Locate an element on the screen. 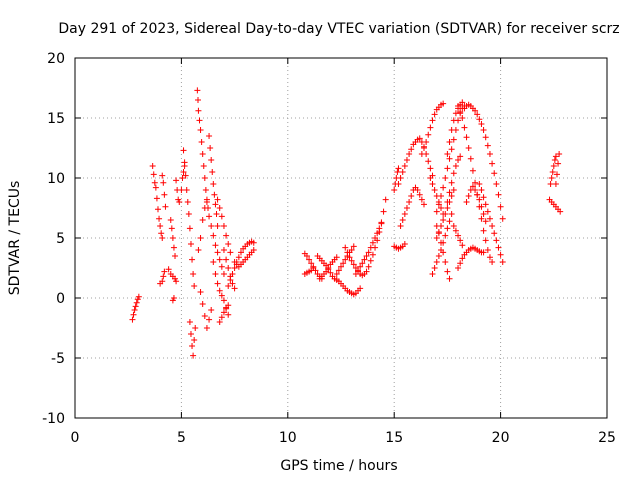  series-s1 is located at coordinates (135, 308).